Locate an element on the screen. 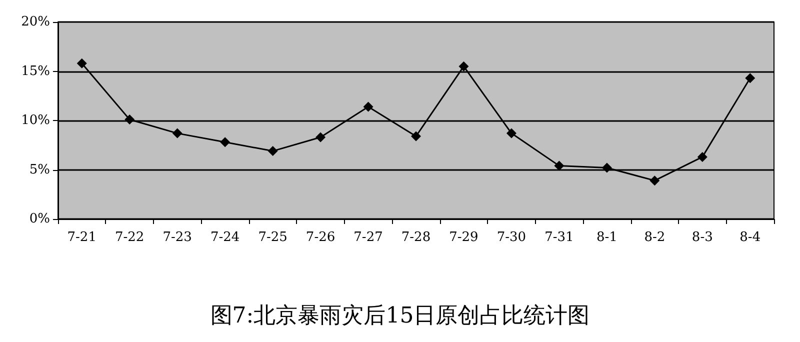 The width and height of the screenshot is (800, 342). y-tick-label: 0% is located at coordinates (39, 219).